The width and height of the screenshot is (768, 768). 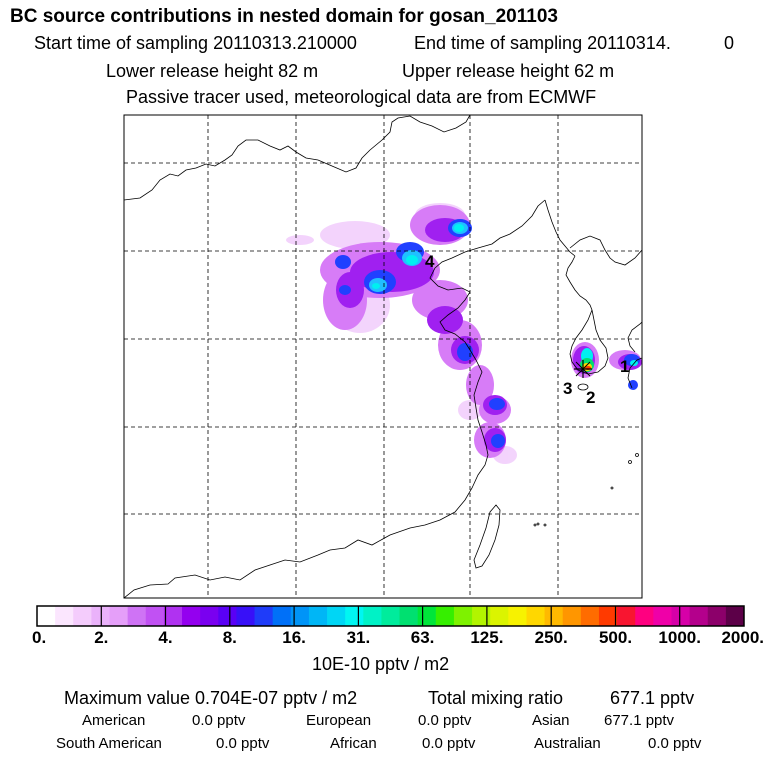 I want to click on colorbar-tick-label: 250., so click(x=551, y=637).